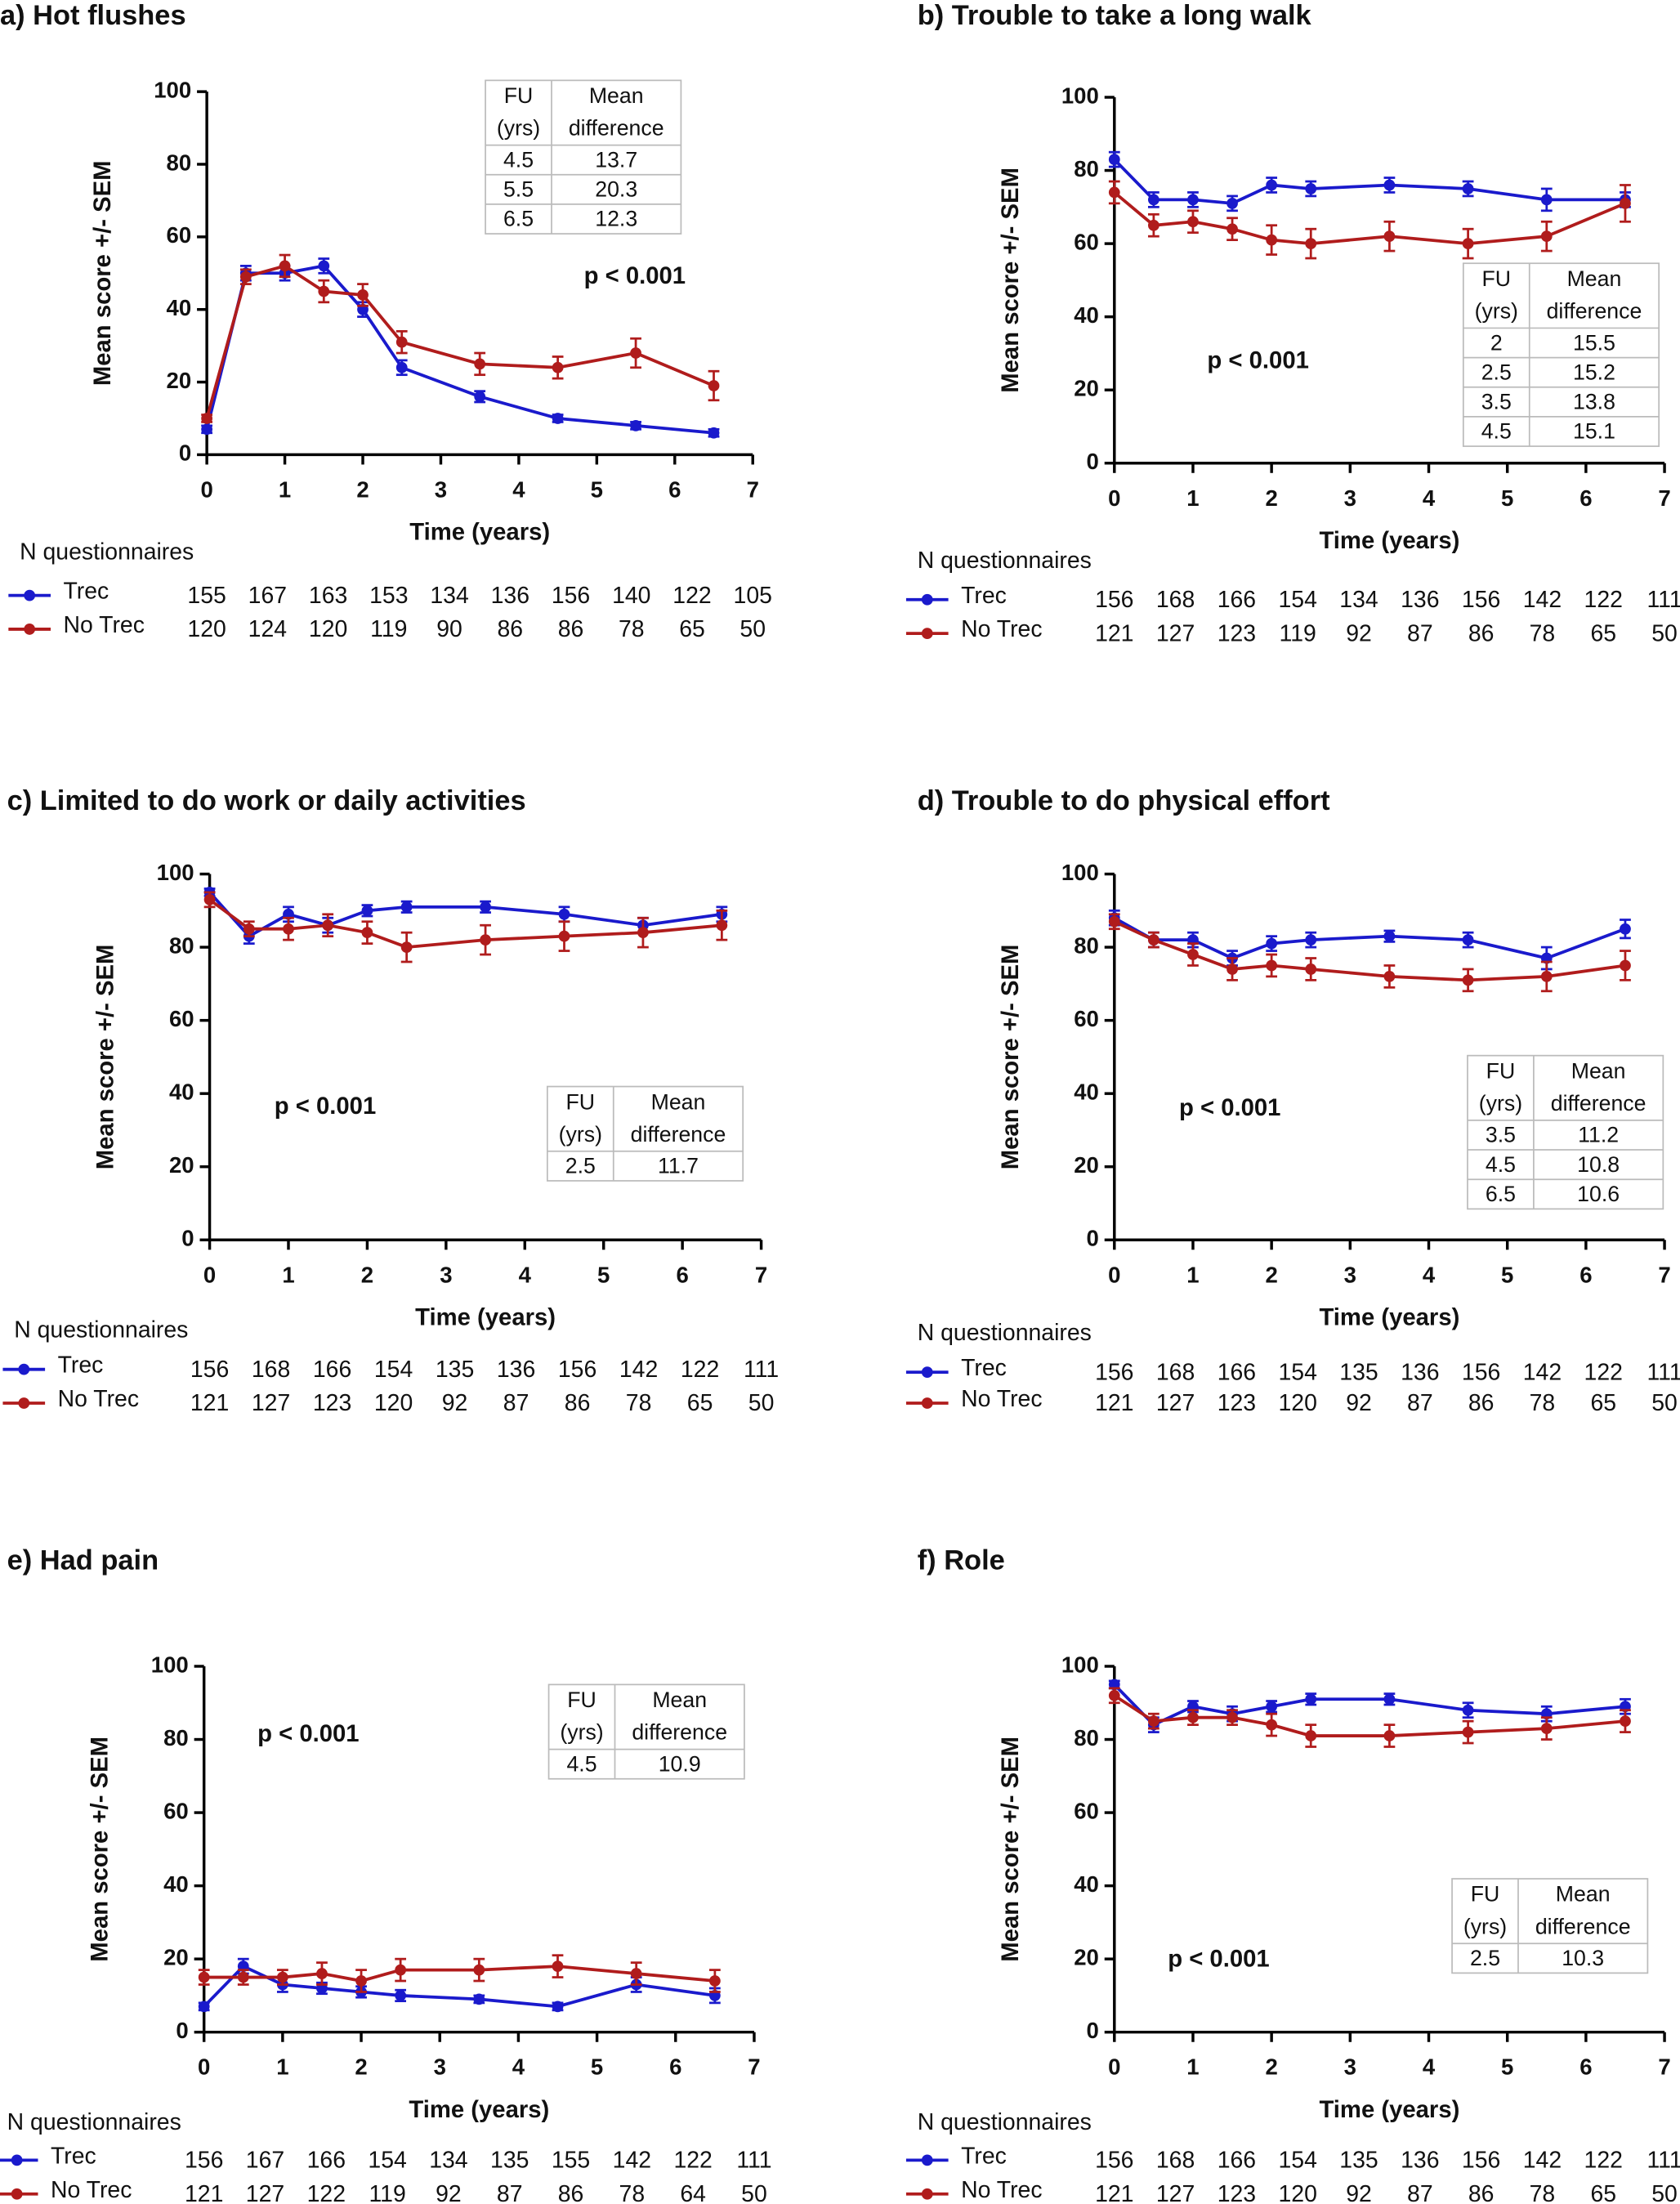 This screenshot has width=1680, height=2204. I want to click on table-cell: 2, so click(1496, 342).